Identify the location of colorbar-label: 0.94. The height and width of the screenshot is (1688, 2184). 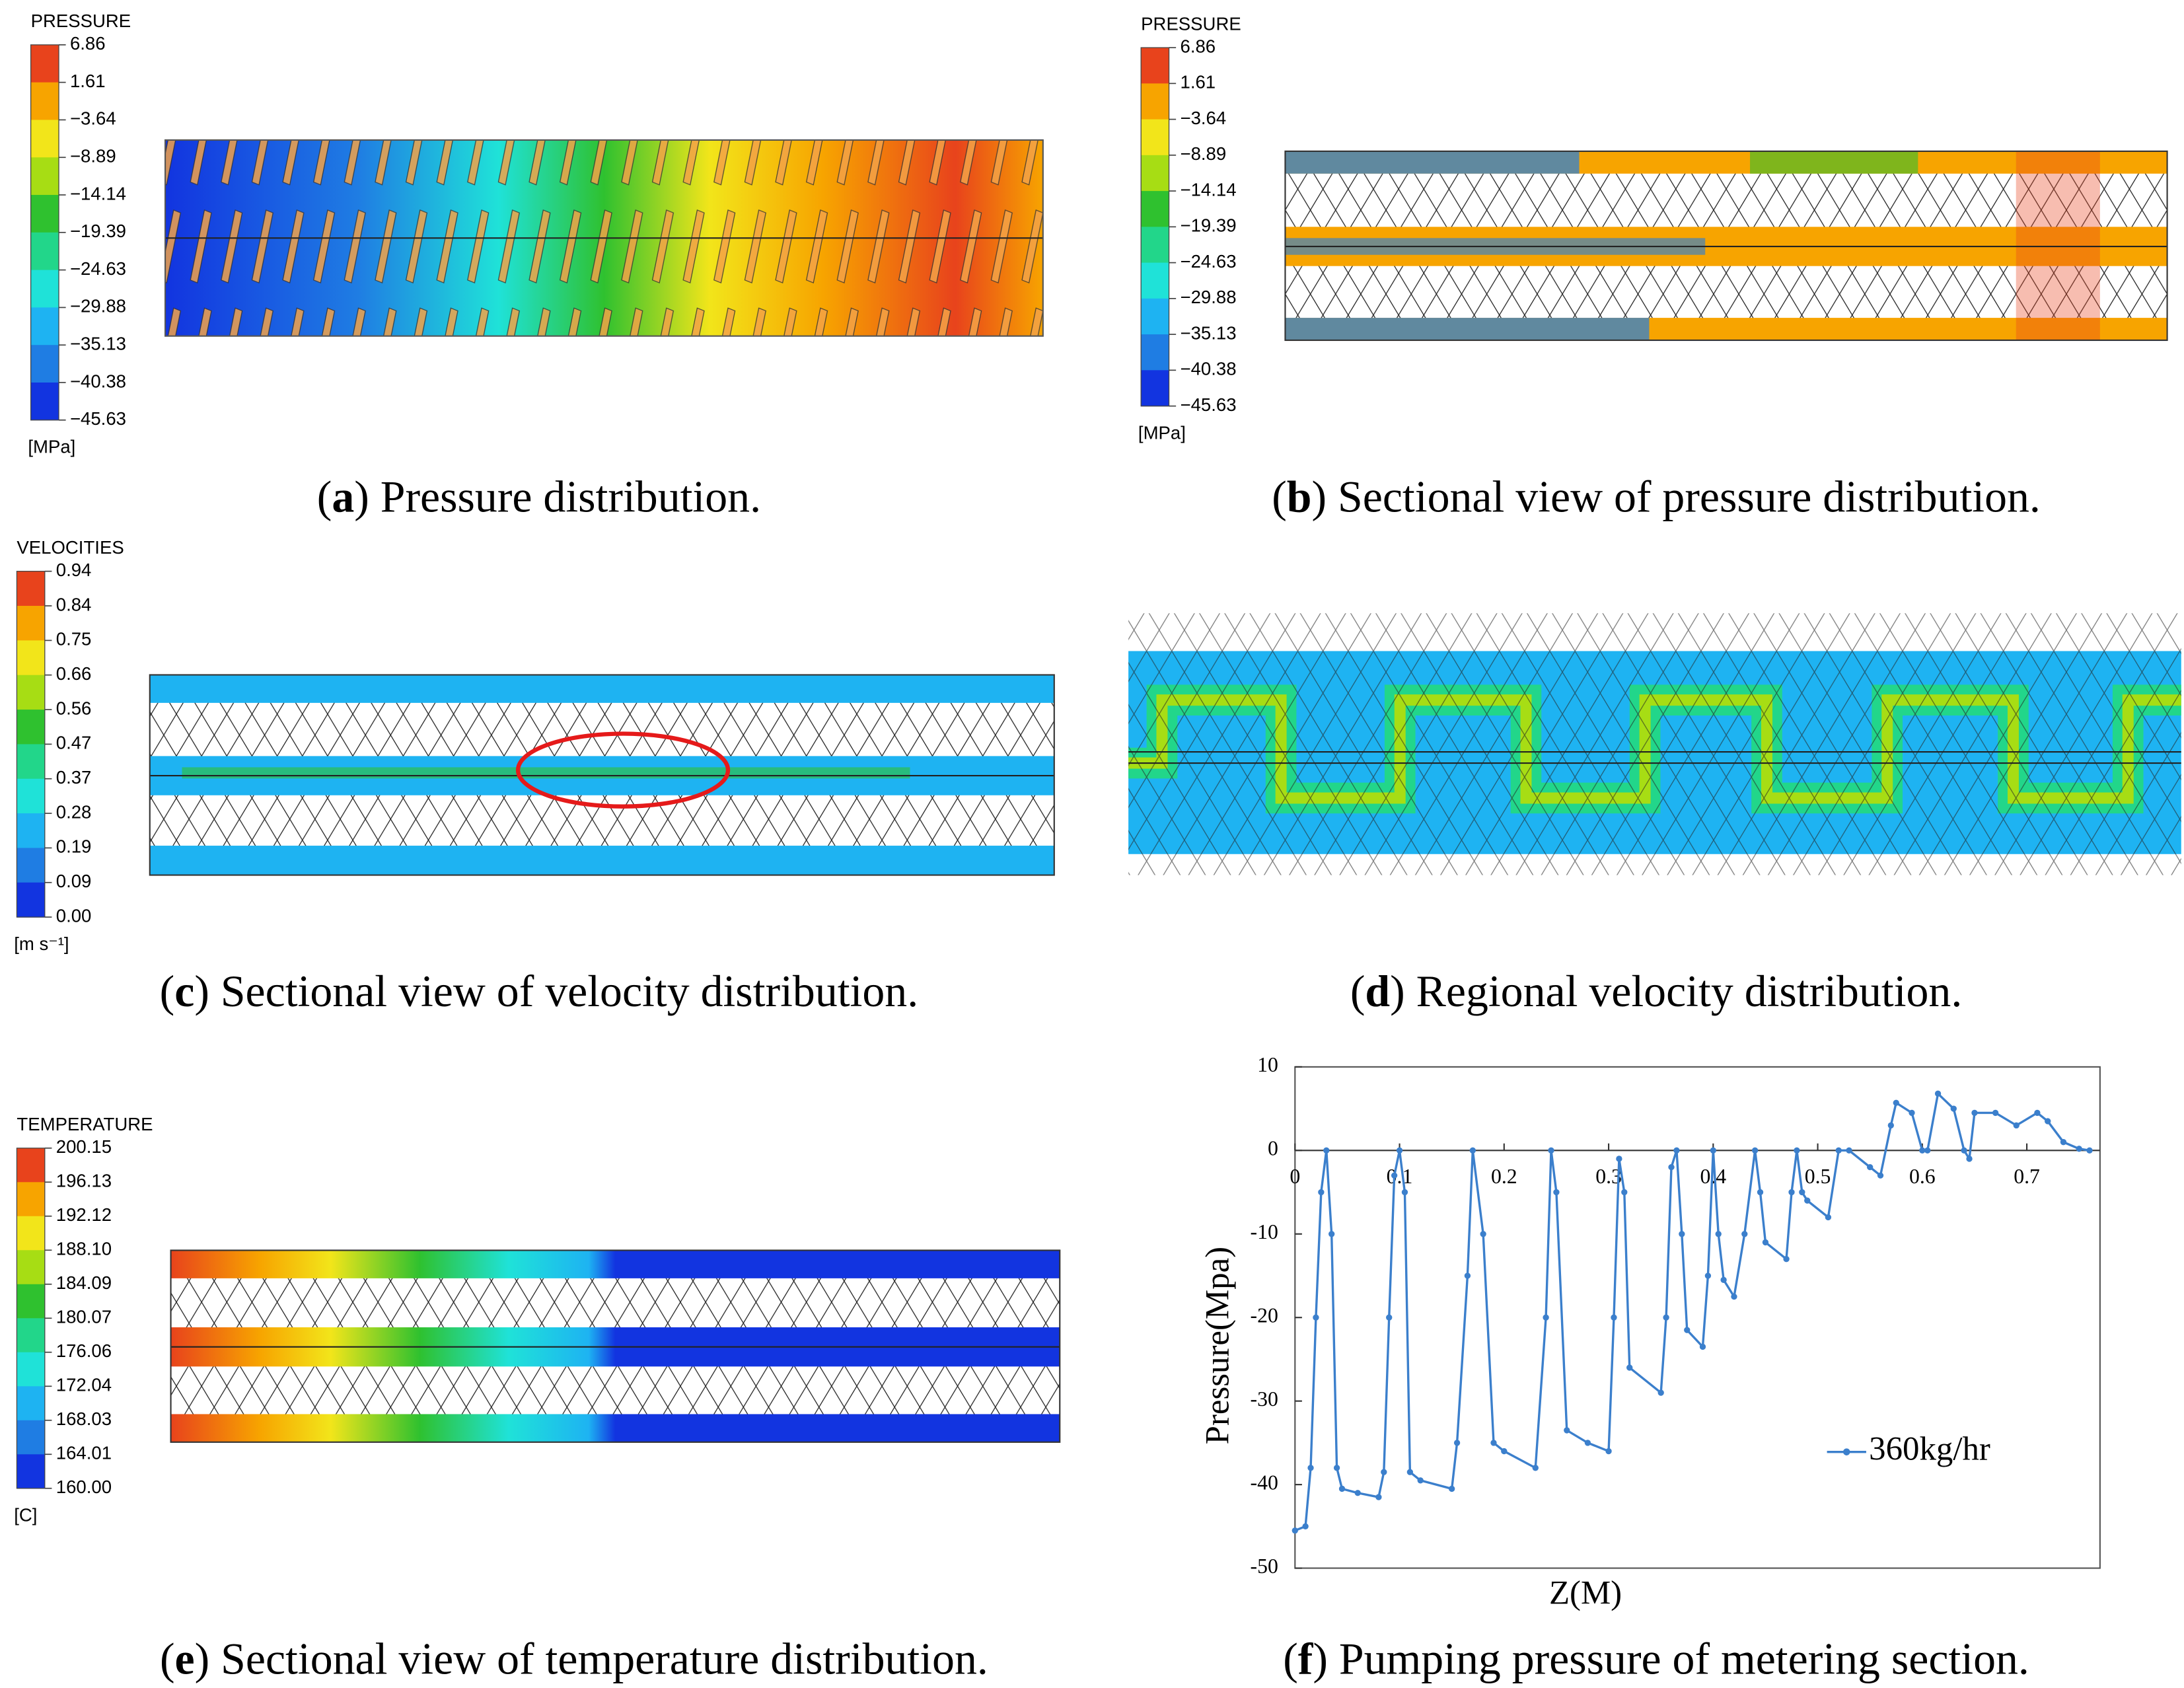
(74, 570).